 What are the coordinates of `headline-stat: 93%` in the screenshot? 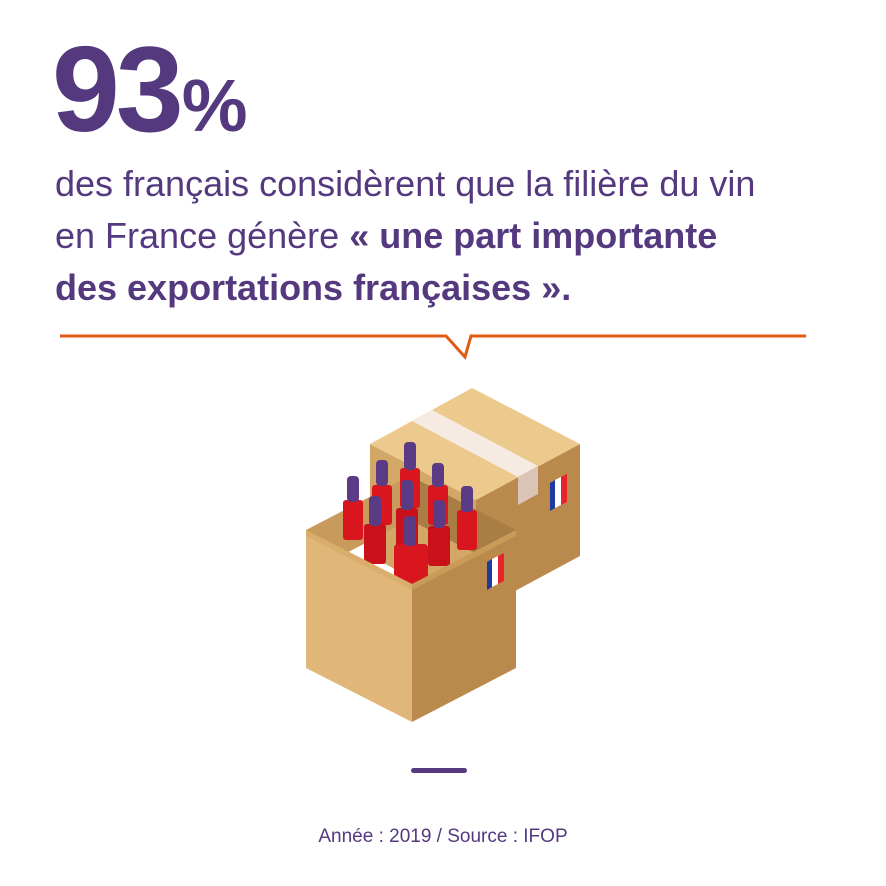 It's located at (150, 89).